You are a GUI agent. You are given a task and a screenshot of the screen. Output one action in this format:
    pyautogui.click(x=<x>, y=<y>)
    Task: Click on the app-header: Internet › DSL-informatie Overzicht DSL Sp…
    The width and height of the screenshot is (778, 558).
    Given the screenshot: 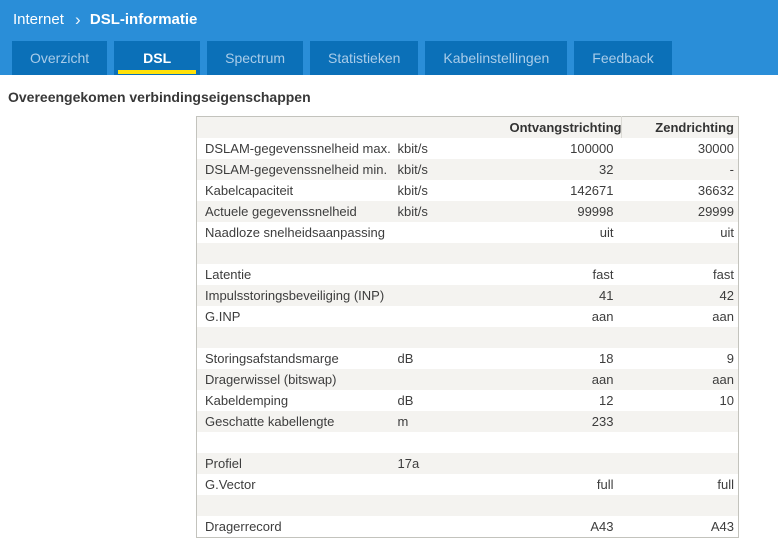 What is the action you would take?
    pyautogui.click(x=389, y=37)
    